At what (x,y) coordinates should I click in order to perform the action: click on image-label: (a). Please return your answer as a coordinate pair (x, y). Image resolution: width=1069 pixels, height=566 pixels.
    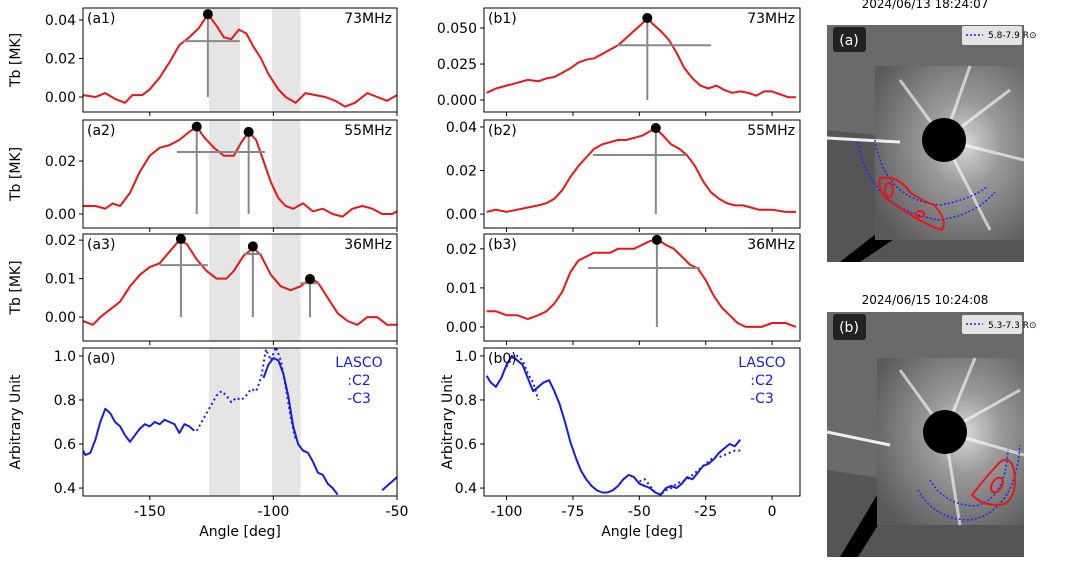
    Looking at the image, I should click on (849, 41).